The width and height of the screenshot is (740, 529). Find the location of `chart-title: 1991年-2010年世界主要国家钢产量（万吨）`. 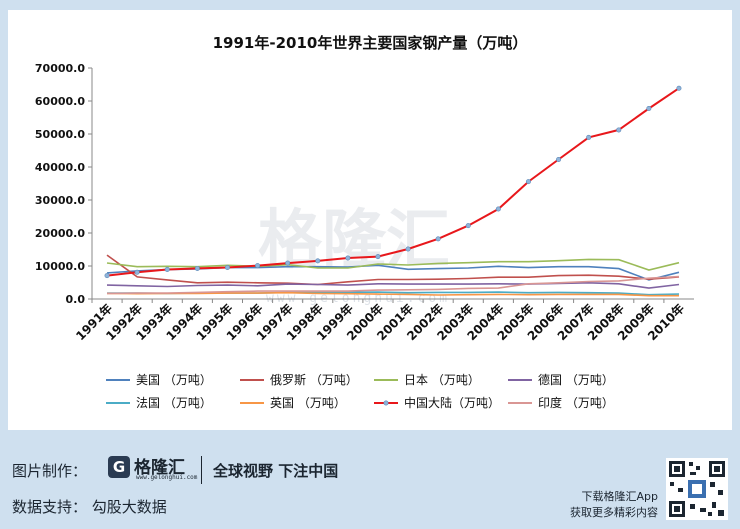

chart-title: 1991年-2010年世界主要国家钢产量（万吨） is located at coordinates (370, 43).